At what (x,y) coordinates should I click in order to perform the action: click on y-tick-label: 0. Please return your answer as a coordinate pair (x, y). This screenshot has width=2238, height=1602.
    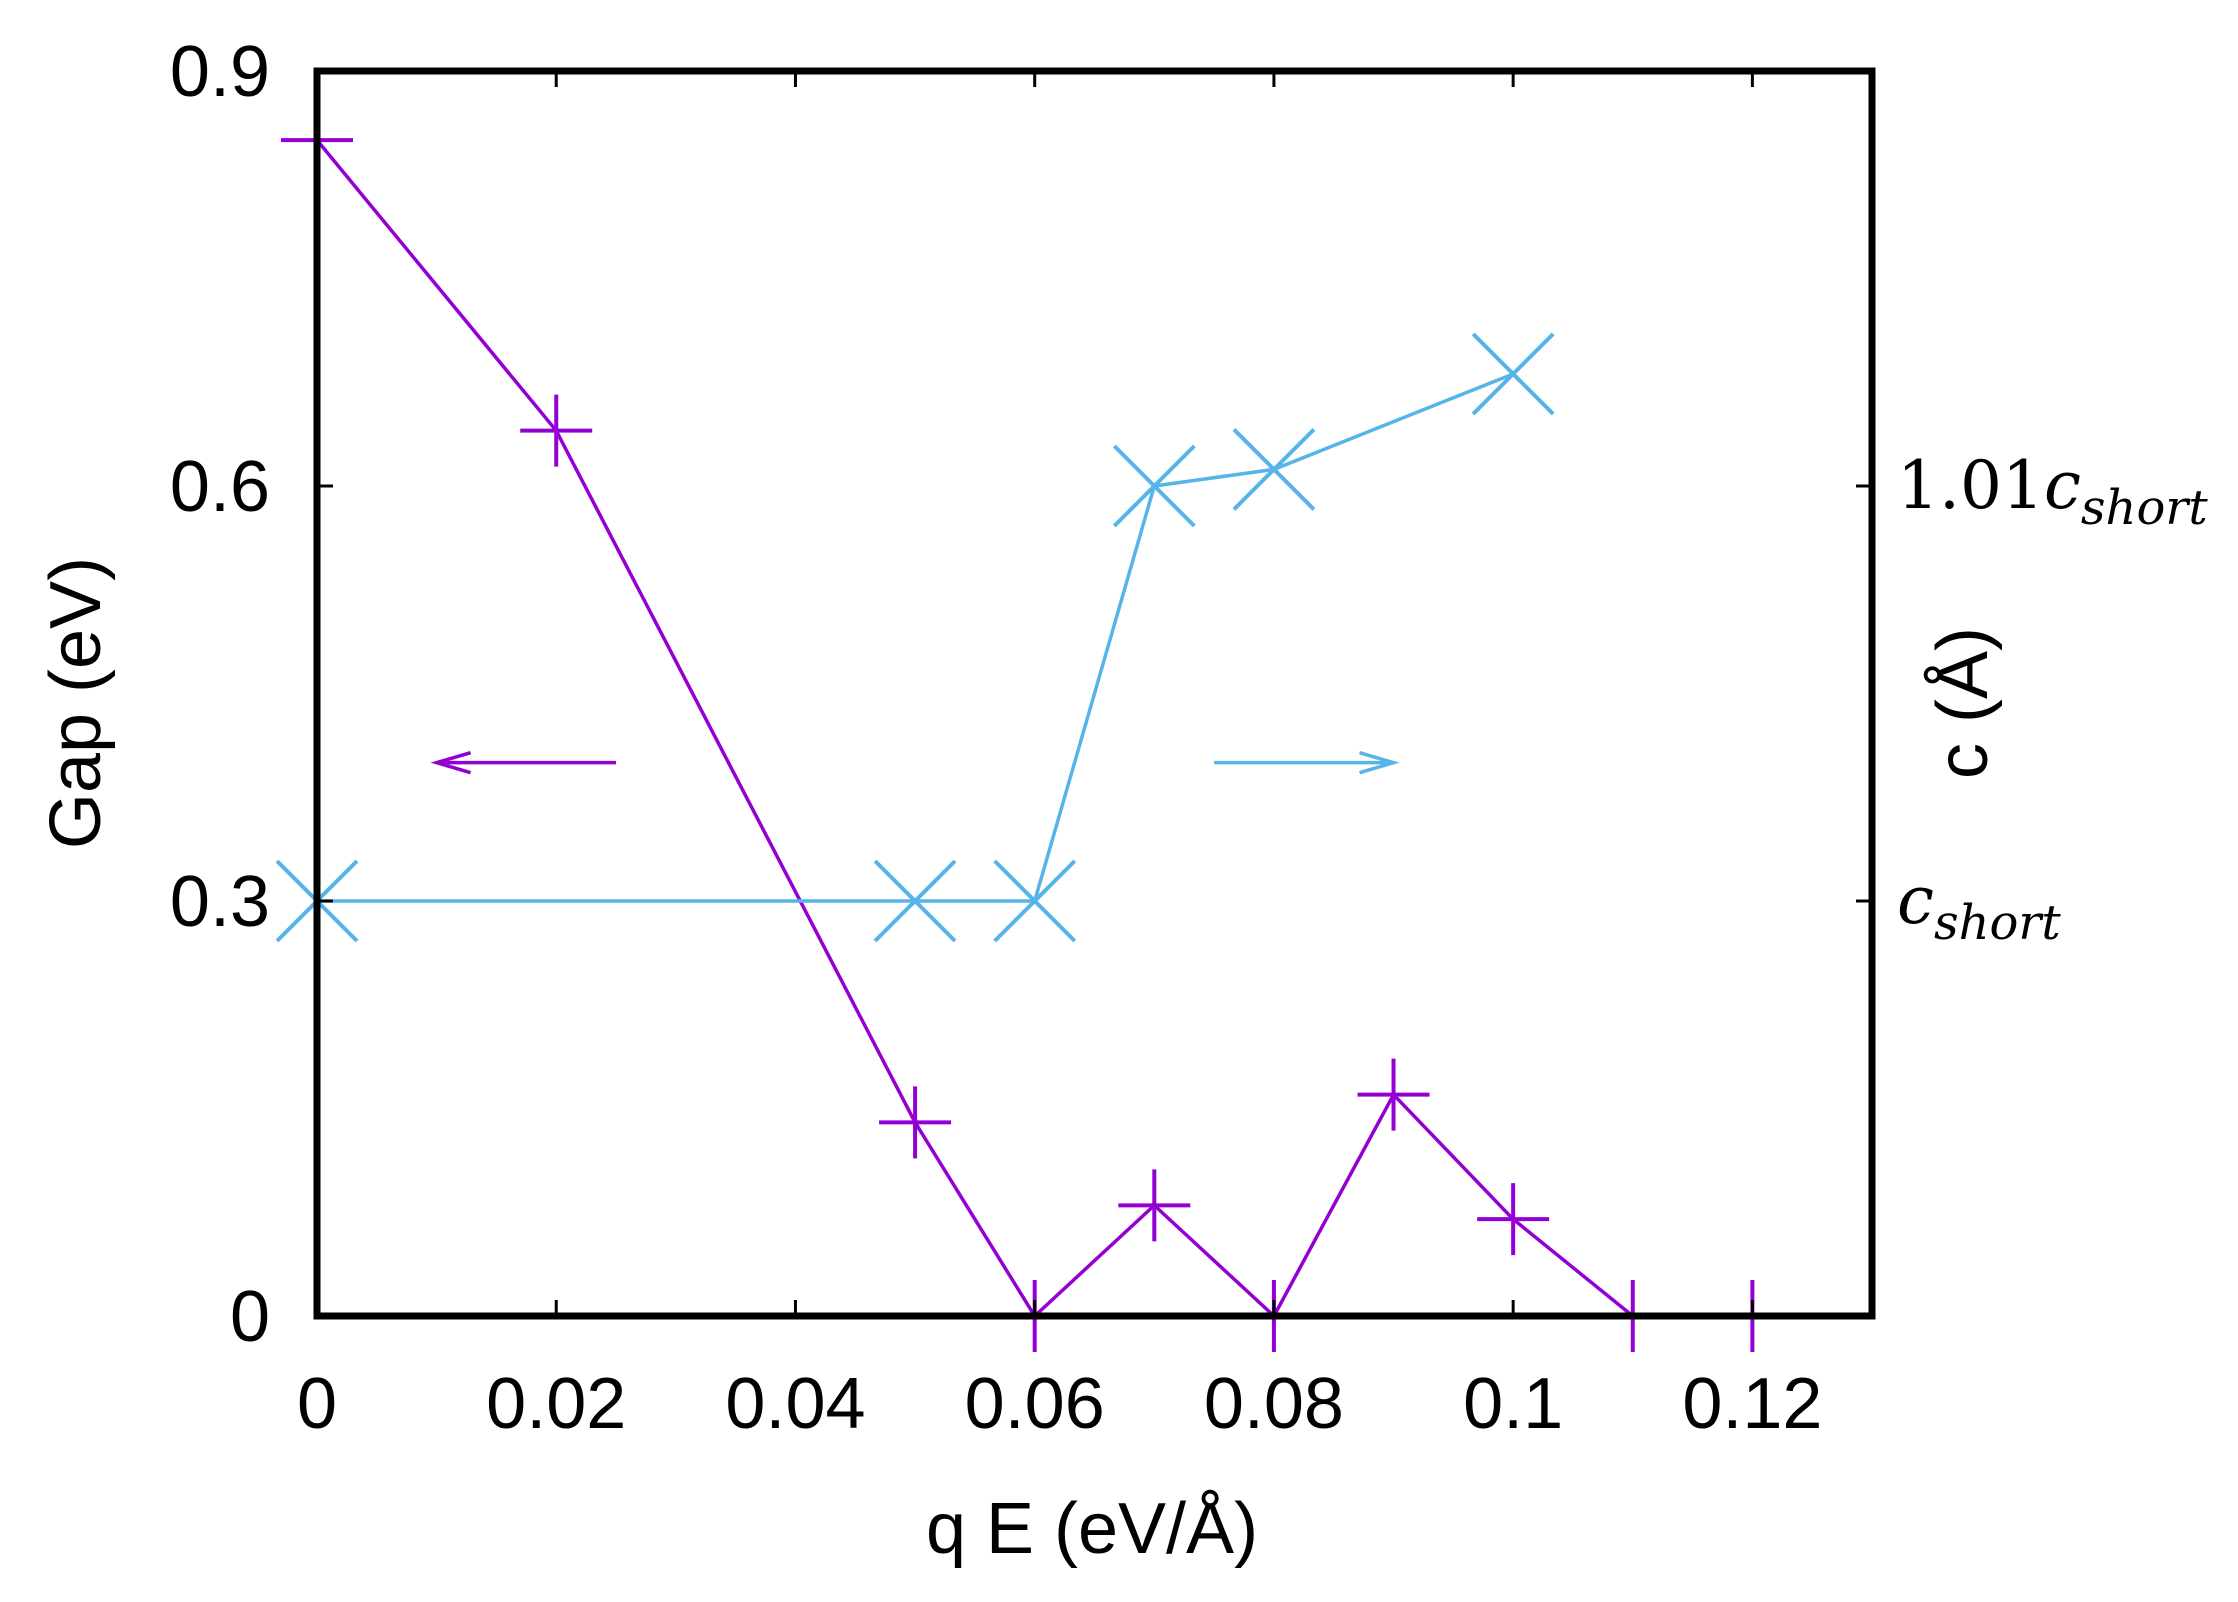
    Looking at the image, I should click on (250, 1317).